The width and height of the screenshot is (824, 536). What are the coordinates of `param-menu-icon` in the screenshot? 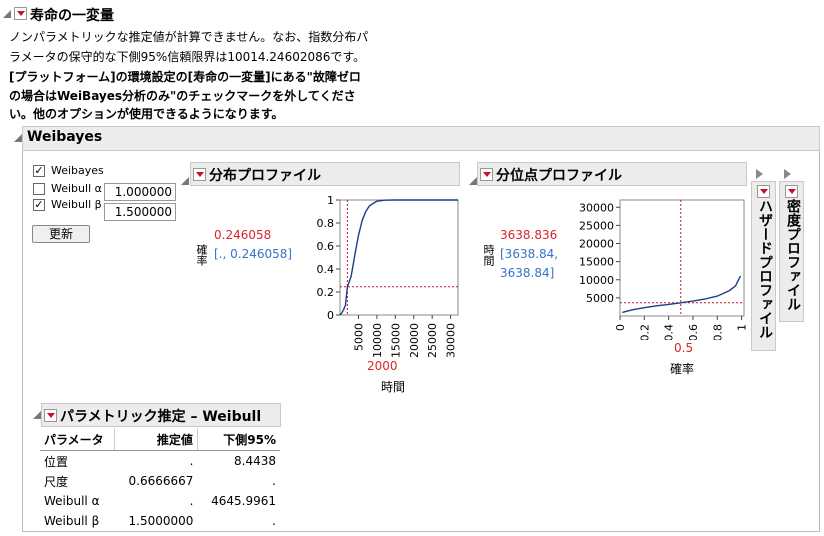 It's located at (50, 415).